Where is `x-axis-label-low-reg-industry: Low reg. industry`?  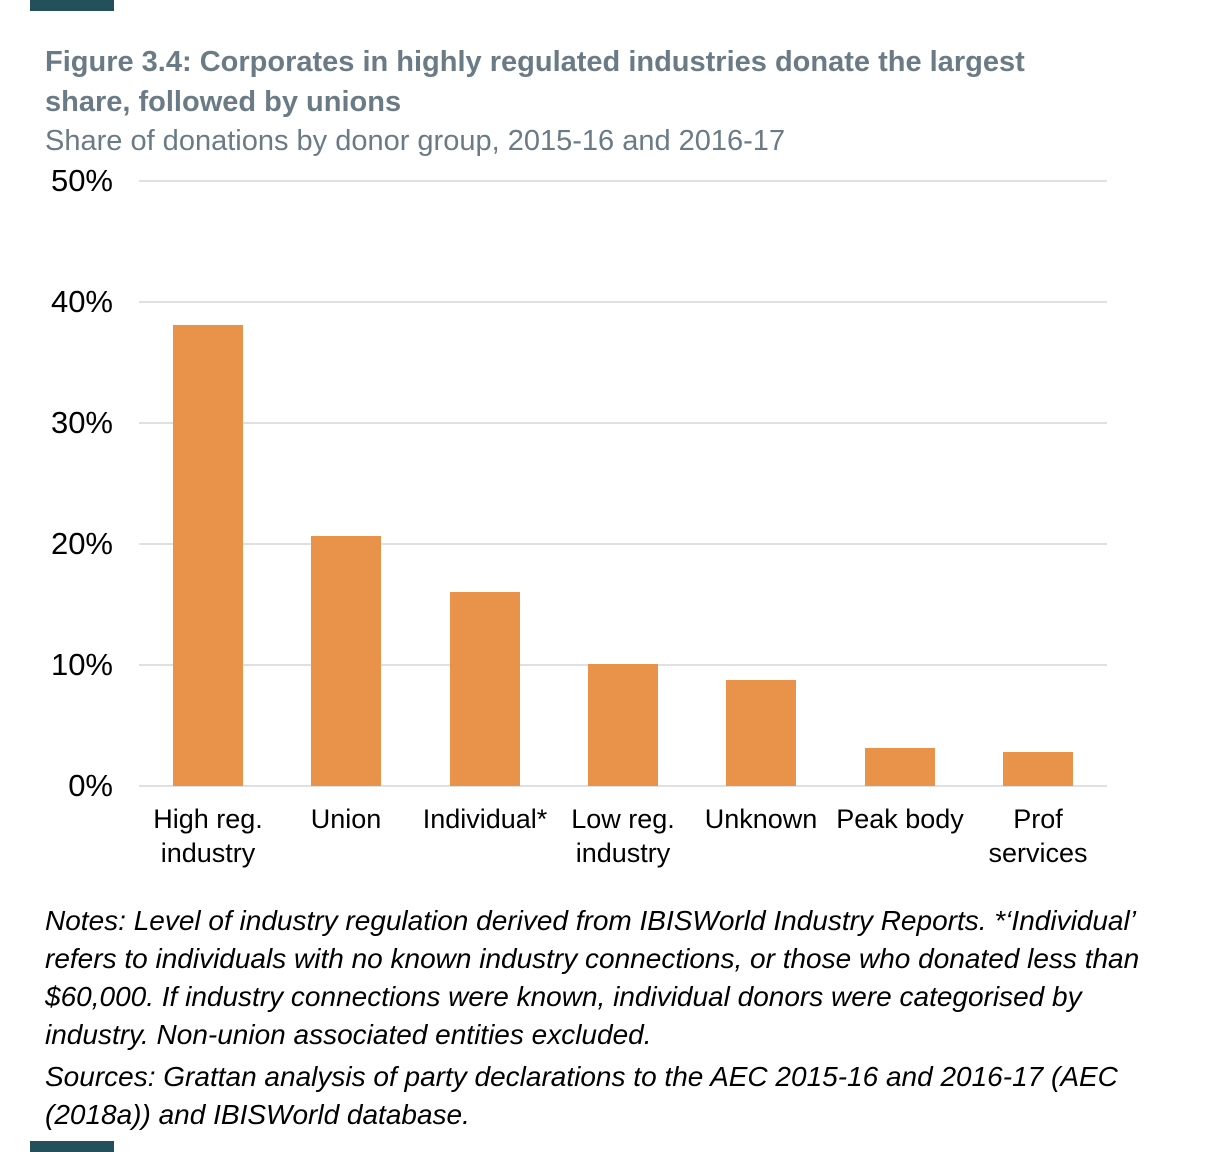
x-axis-label-low-reg-industry: Low reg. industry is located at coordinates (623, 836).